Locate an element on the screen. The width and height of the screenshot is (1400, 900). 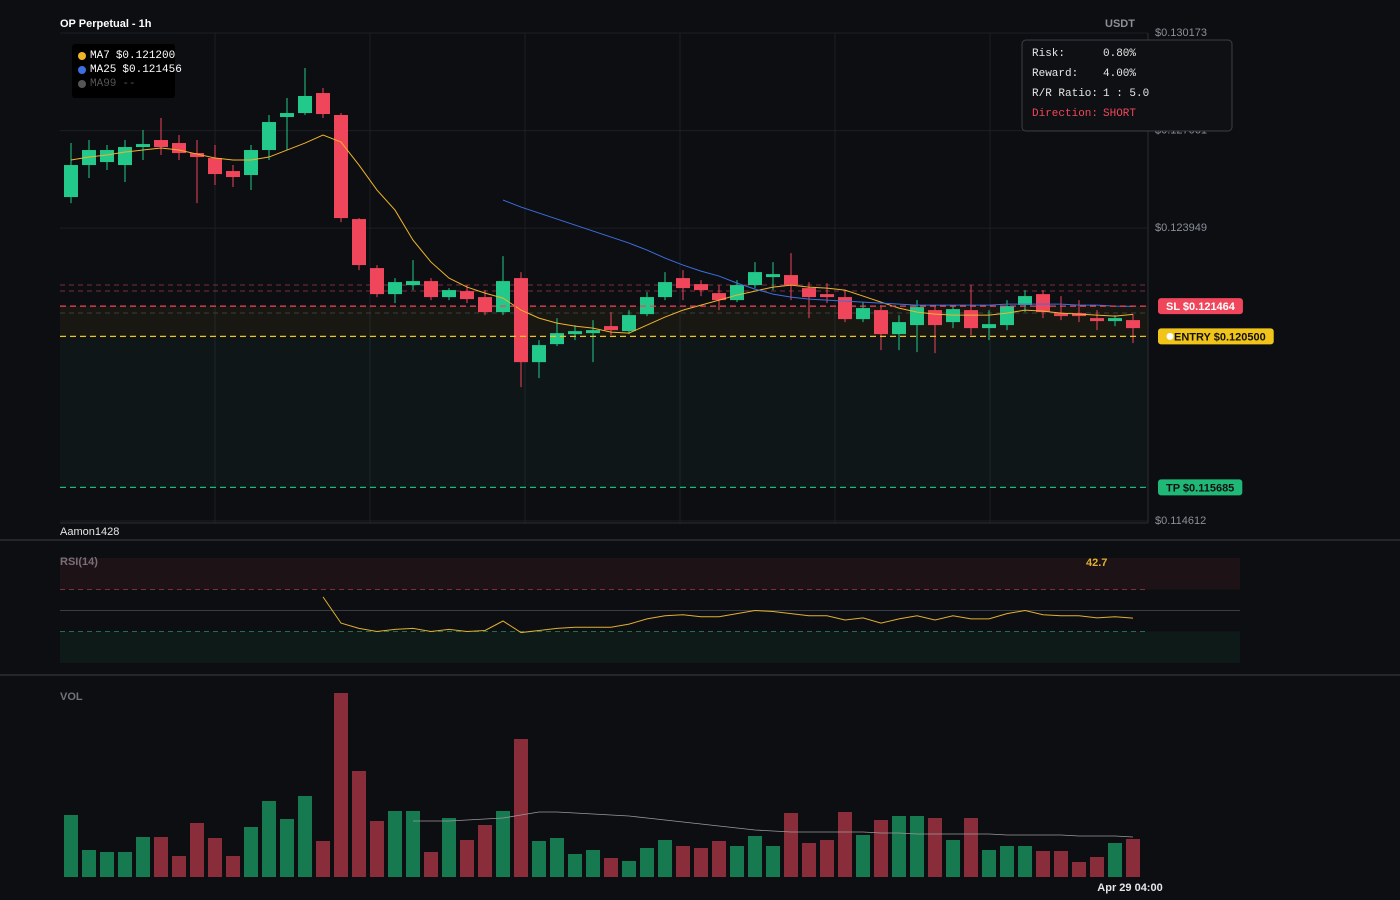
rsi-line is located at coordinates (728, 615).